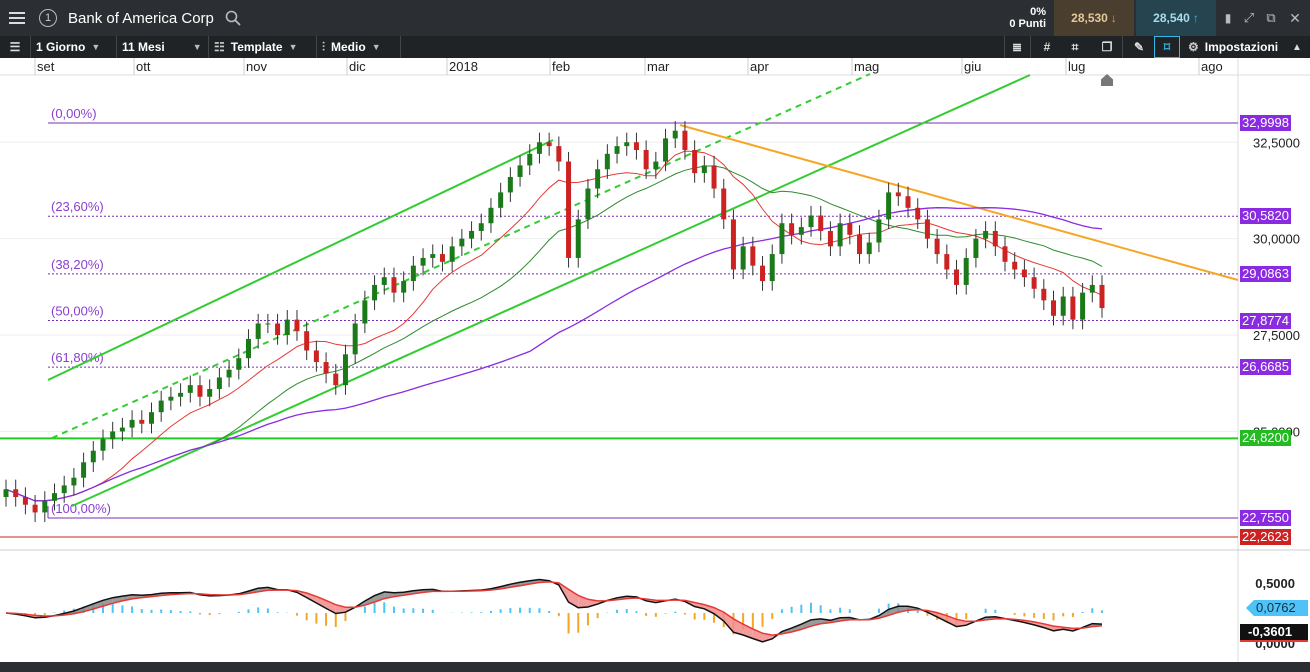 Image resolution: width=1310 pixels, height=672 pixels. I want to click on expand-button: ⤢, so click(1249, 18).